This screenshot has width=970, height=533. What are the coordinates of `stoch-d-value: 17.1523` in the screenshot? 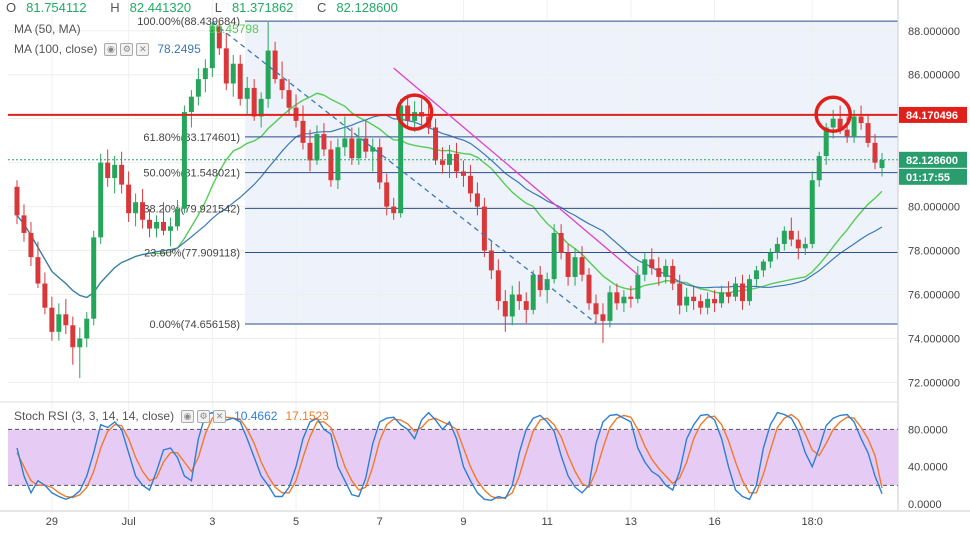 It's located at (307, 416).